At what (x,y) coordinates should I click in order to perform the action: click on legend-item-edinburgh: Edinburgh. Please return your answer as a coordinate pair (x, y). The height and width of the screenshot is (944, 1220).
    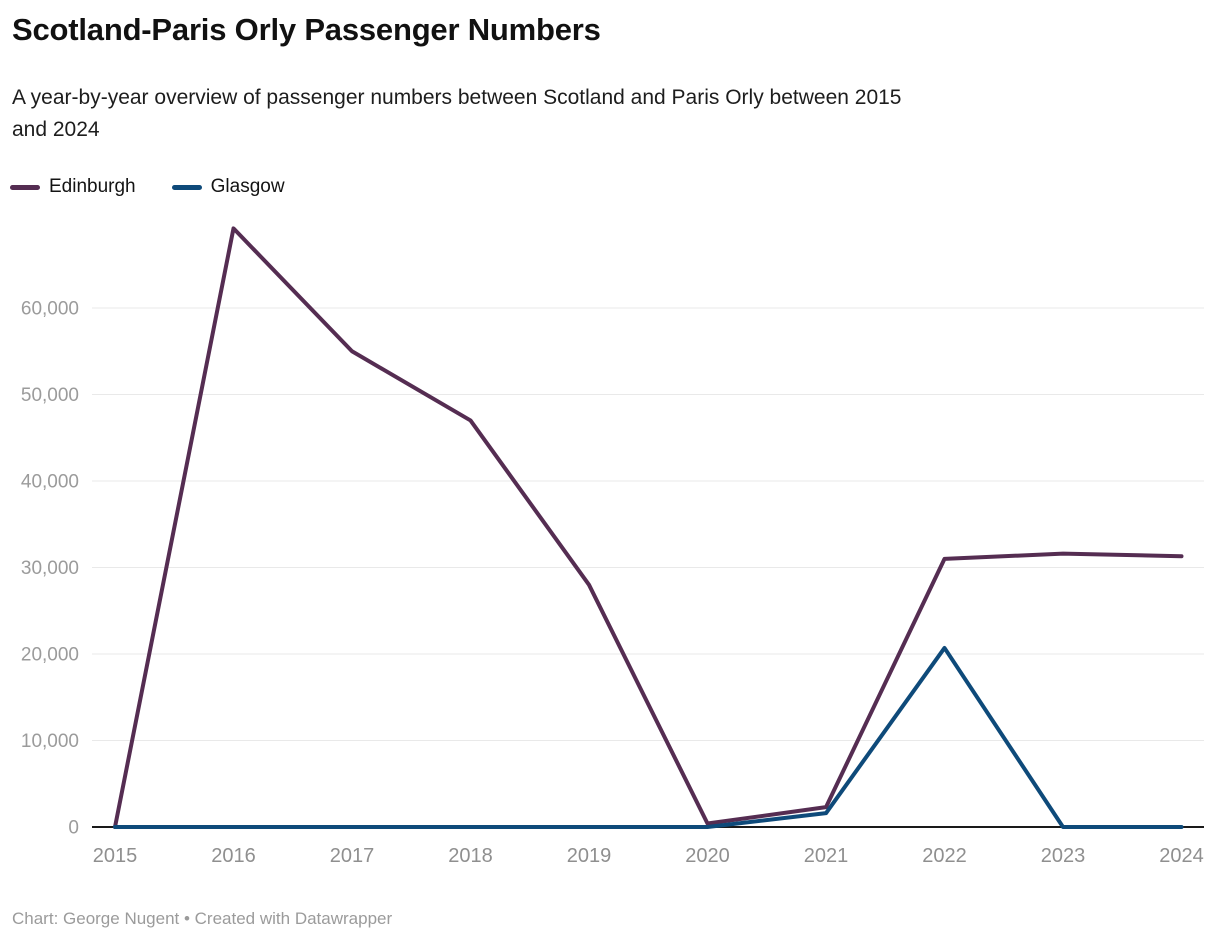
    Looking at the image, I should click on (73, 187).